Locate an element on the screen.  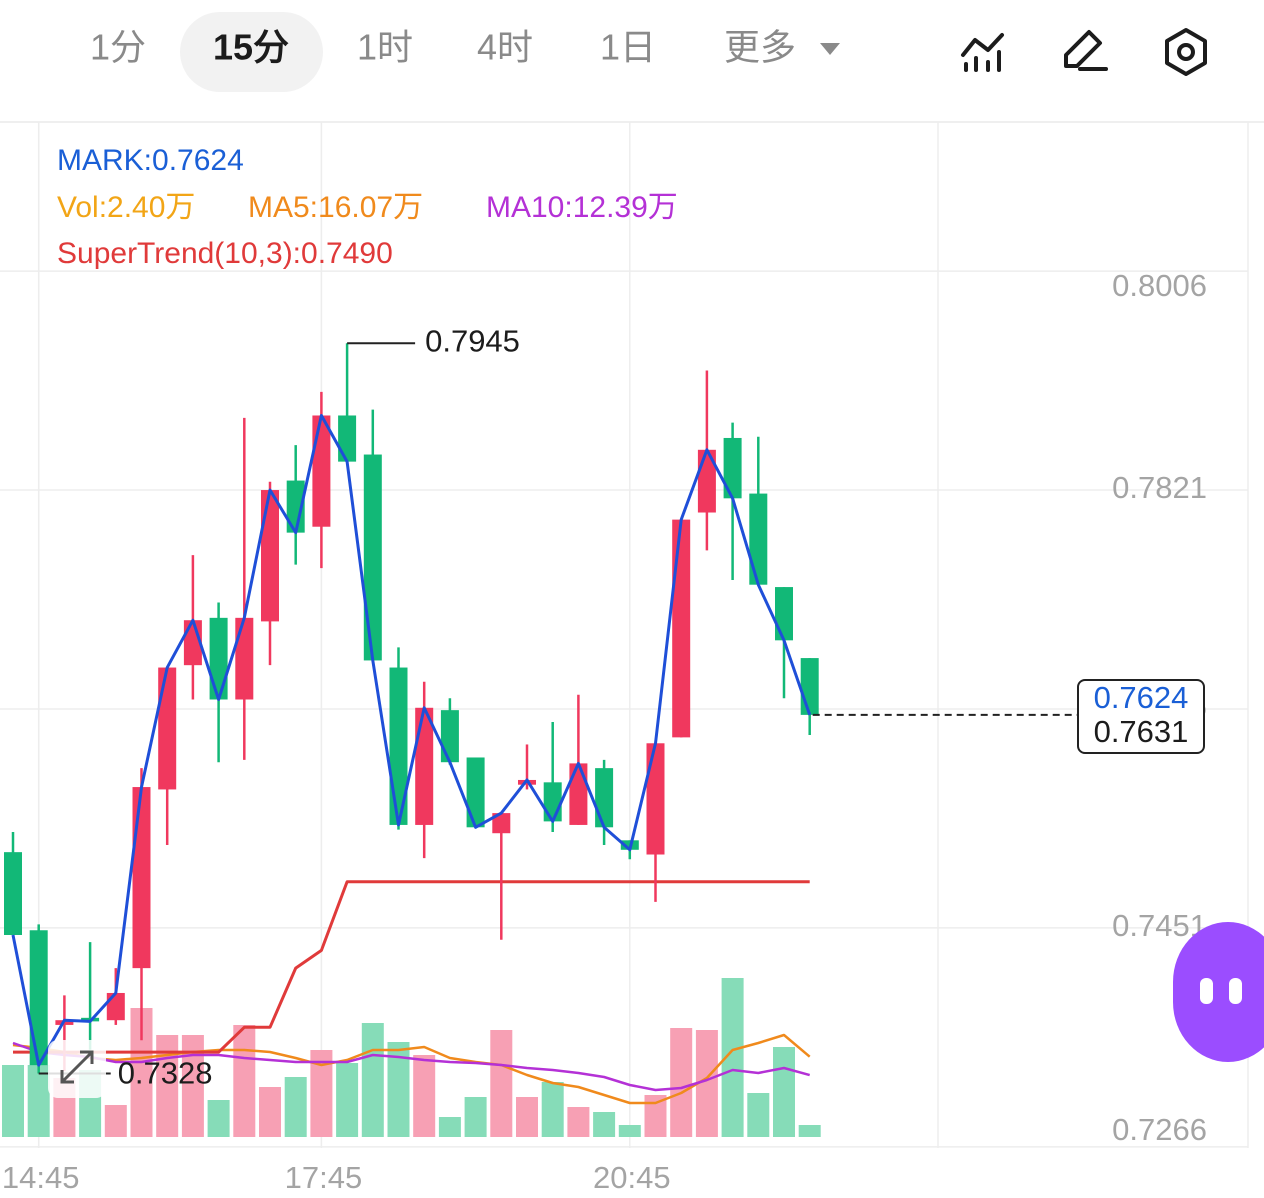
mark-price-label: 0.7624 is located at coordinates (1141, 697).